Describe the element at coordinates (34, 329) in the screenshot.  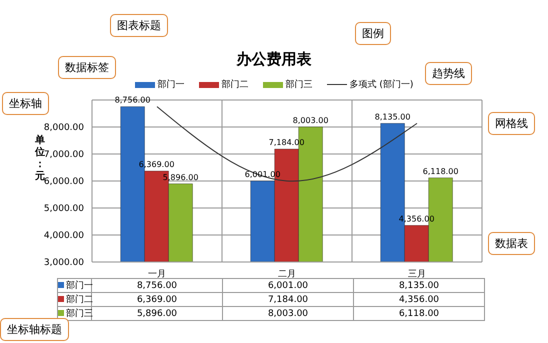
I see `callout-box: 坐标轴标题` at that location.